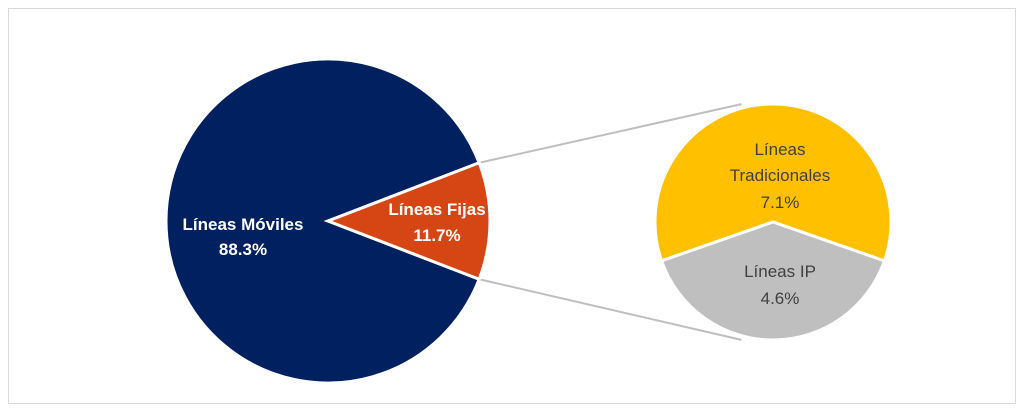 The width and height of the screenshot is (1026, 410). What do you see at coordinates (780, 202) in the screenshot?
I see `slice-value-lineas-tradicionales: 7.1%` at bounding box center [780, 202].